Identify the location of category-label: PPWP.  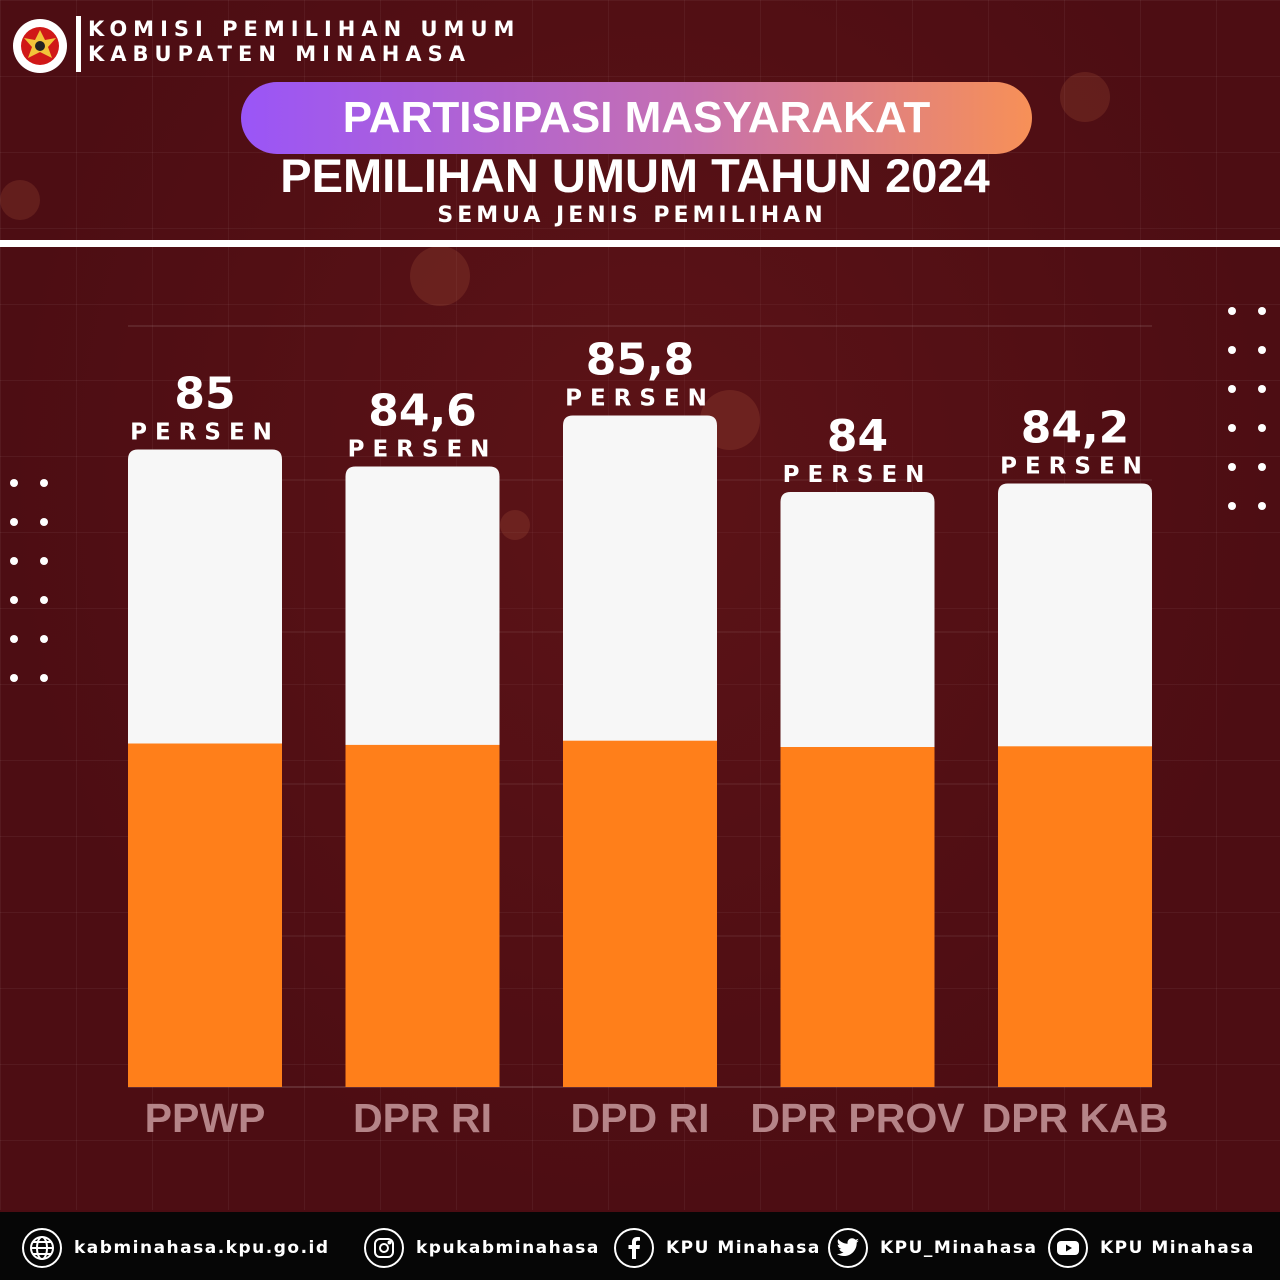
(205, 1118).